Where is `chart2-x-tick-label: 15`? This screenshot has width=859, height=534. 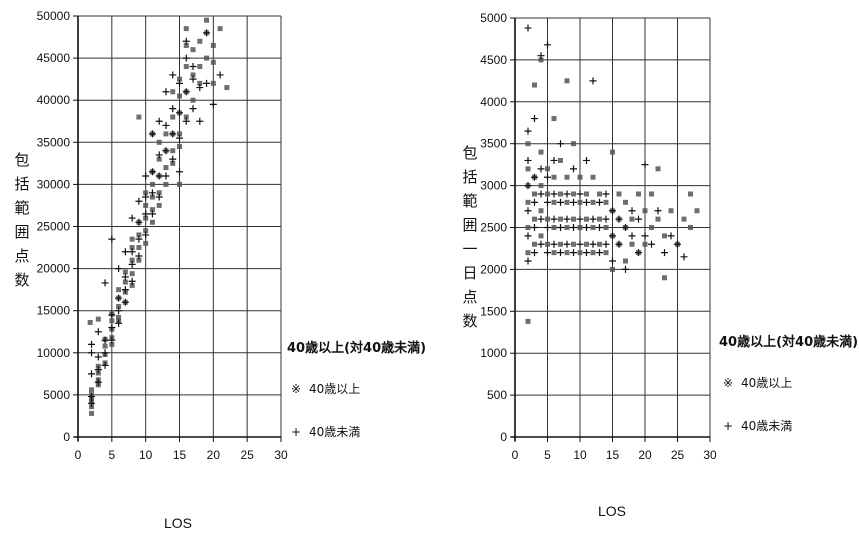 chart2-x-tick-label: 15 is located at coordinates (613, 455).